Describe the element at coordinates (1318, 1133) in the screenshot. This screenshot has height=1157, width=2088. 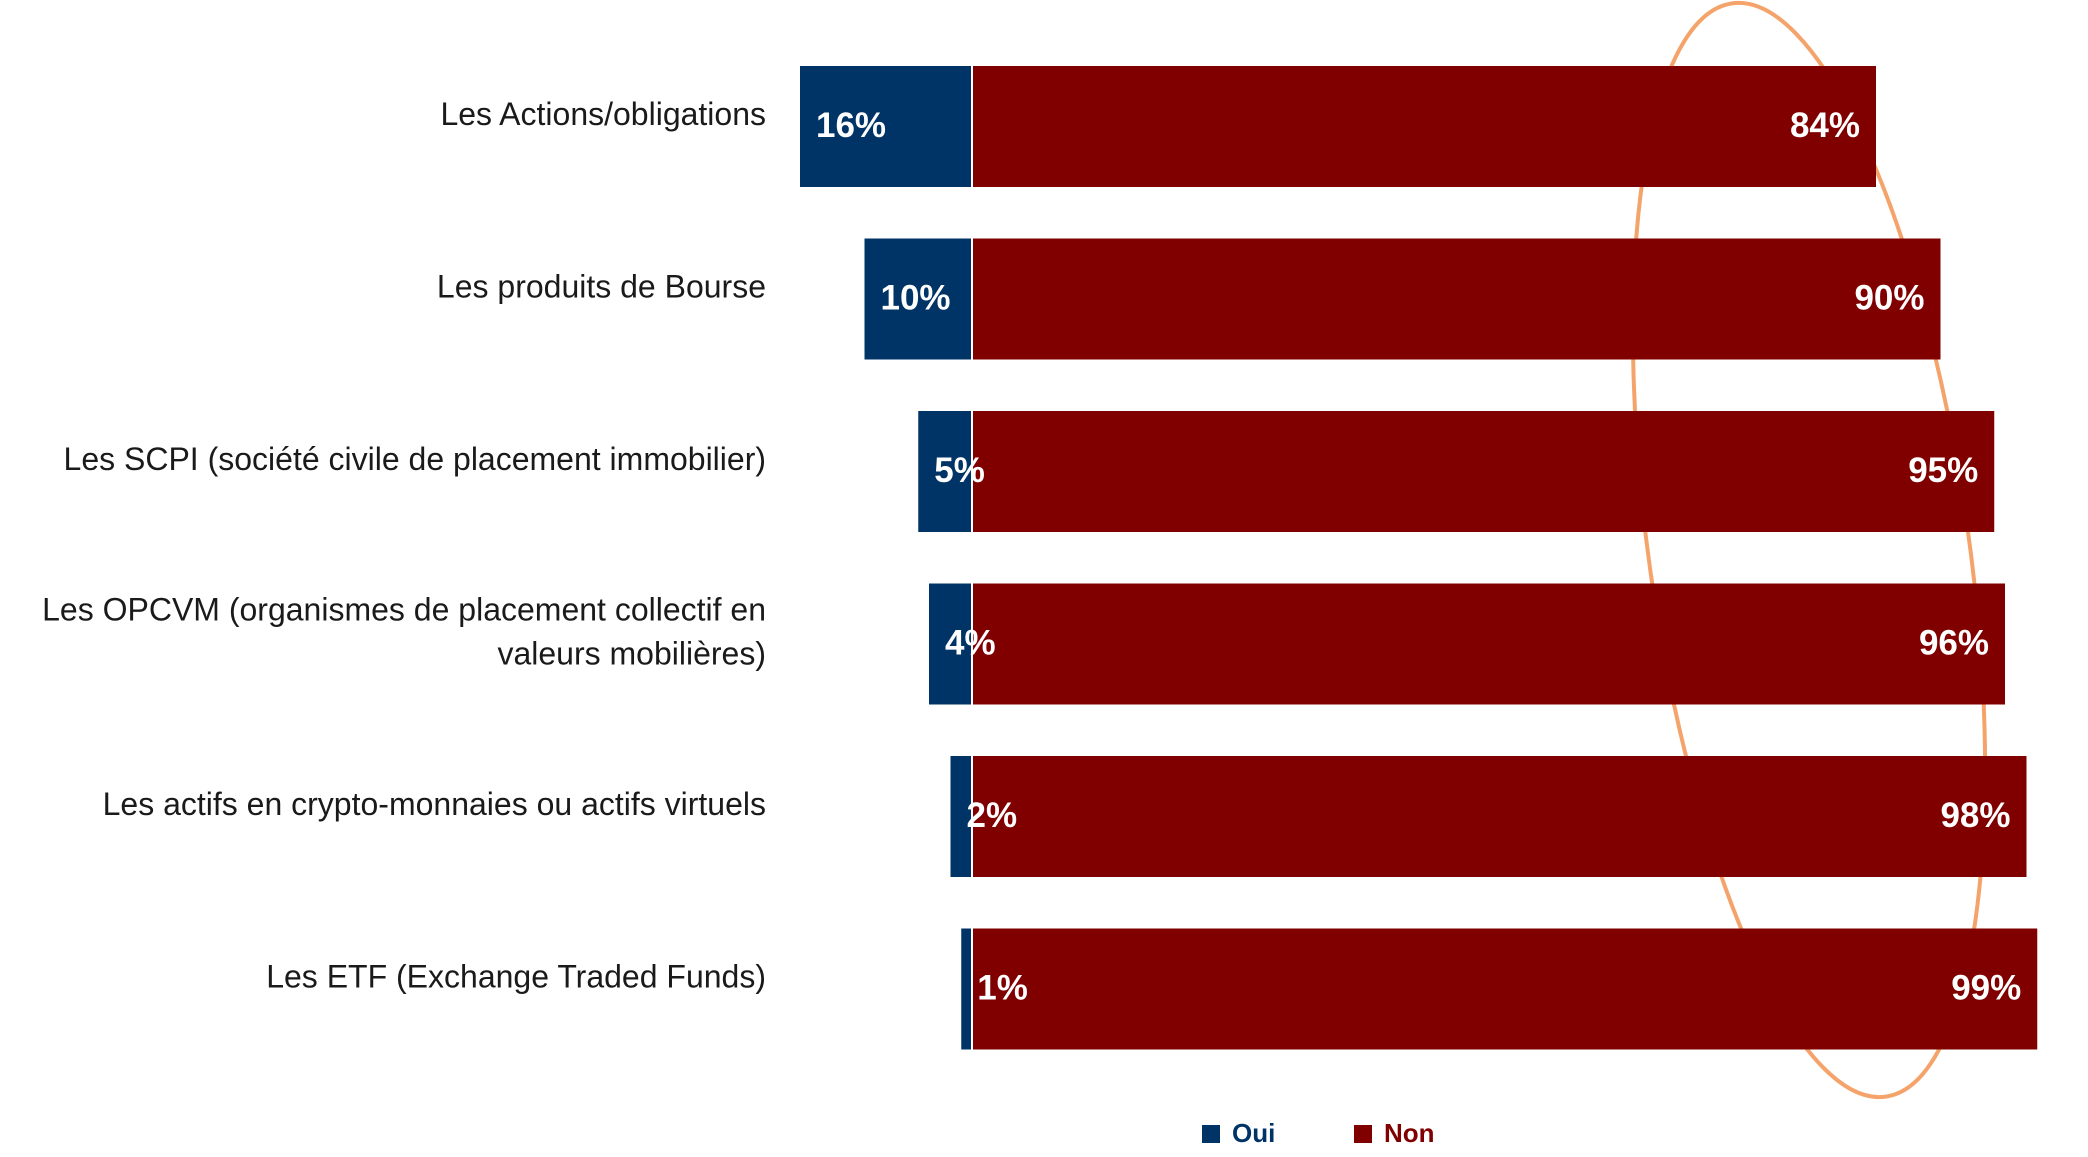
I see `legend: Oui Non` at that location.